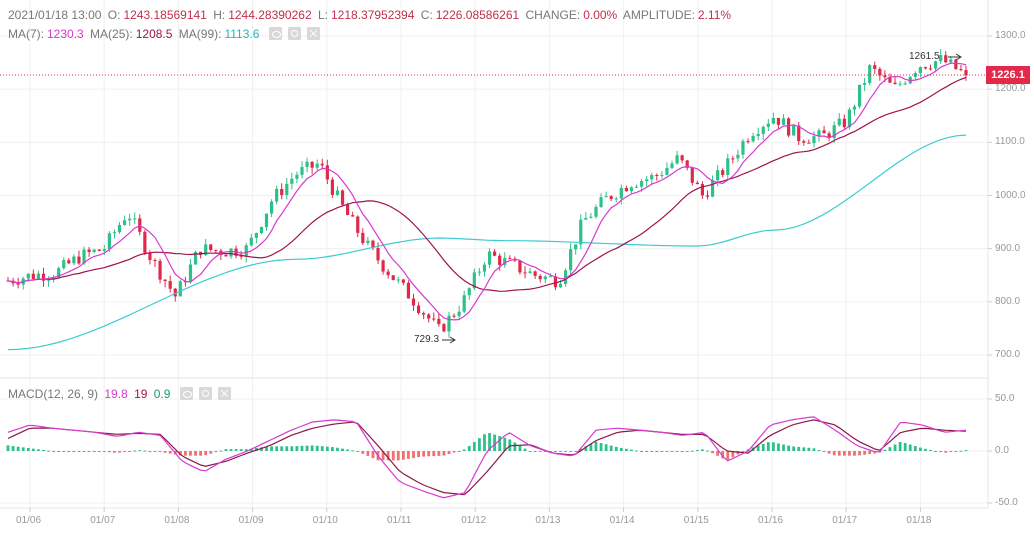 This screenshot has height=536, width=1034. What do you see at coordinates (1010, 89) in the screenshot?
I see `y-tick-label: 1200.0` at bounding box center [1010, 89].